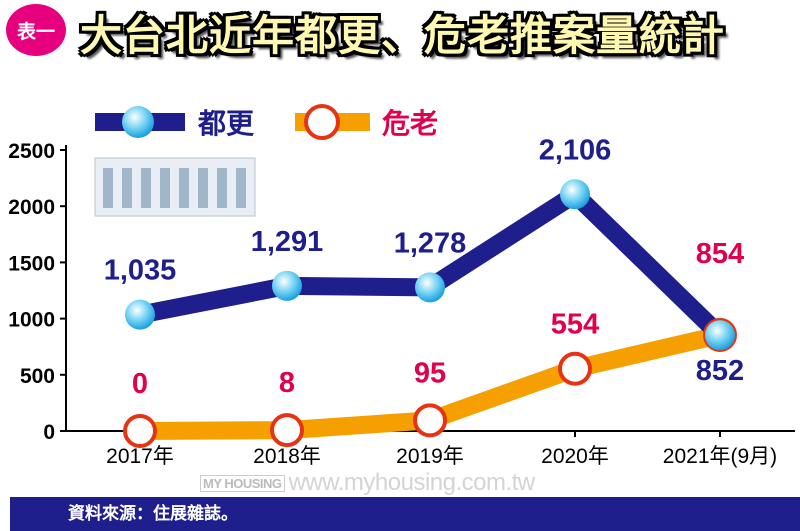 The width and height of the screenshot is (800, 531). Describe the element at coordinates (175, 187) in the screenshot. I see `building-illustration` at that location.